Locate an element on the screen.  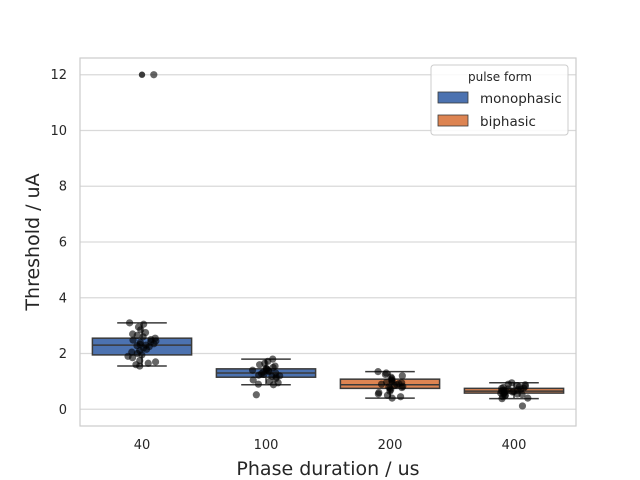
y-tick-labels: 0 2 4 6 8 10 12 is located at coordinates (58, 243).